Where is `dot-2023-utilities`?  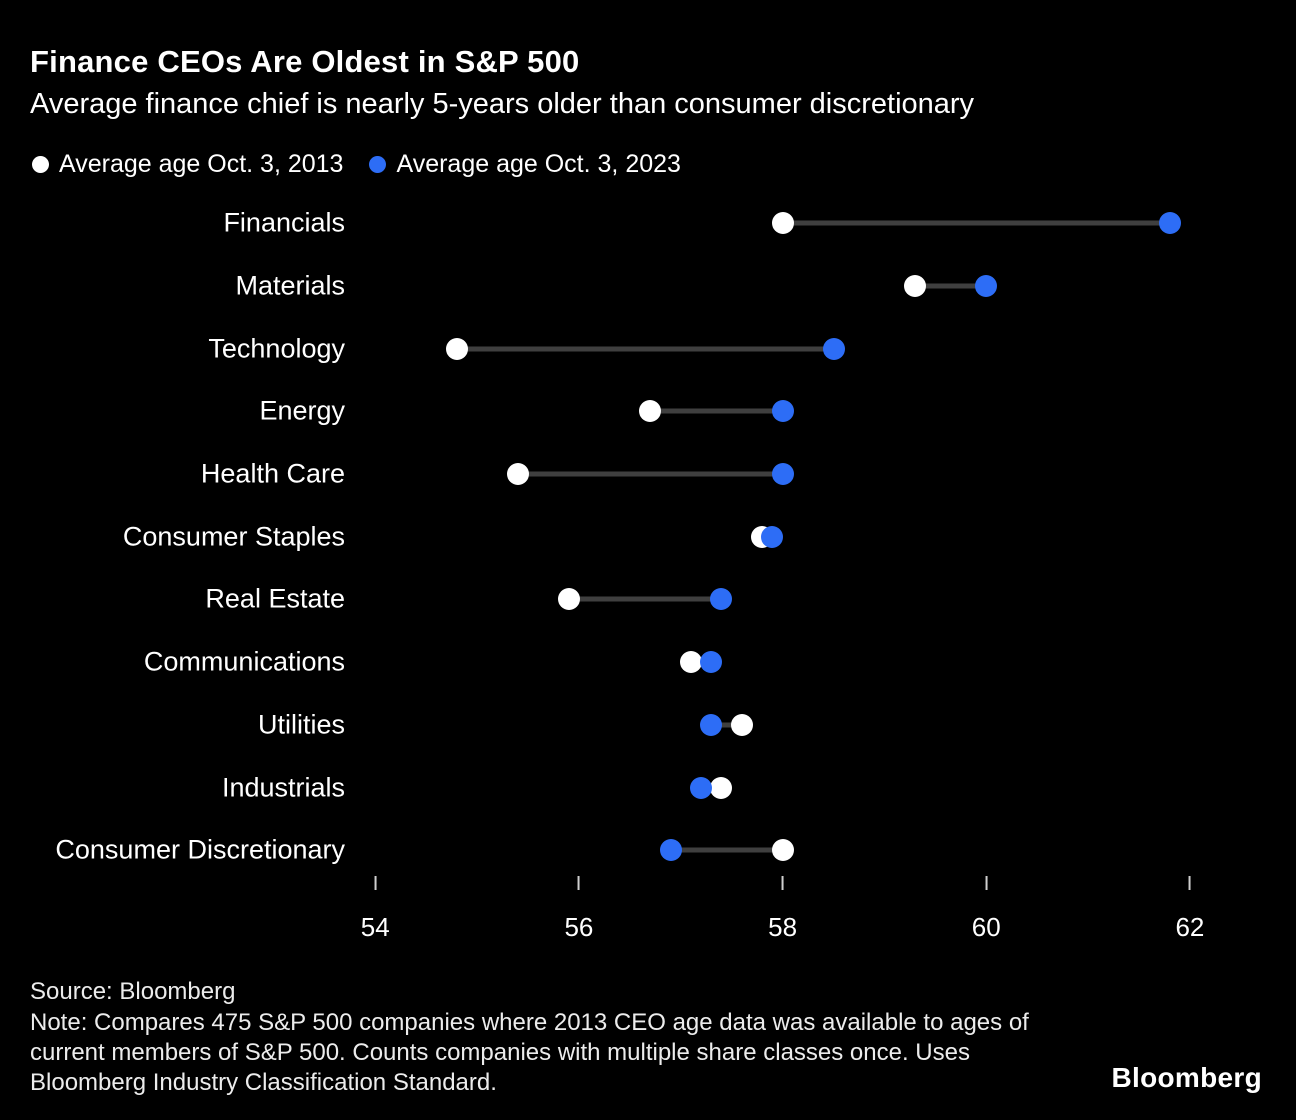 dot-2023-utilities is located at coordinates (711, 724).